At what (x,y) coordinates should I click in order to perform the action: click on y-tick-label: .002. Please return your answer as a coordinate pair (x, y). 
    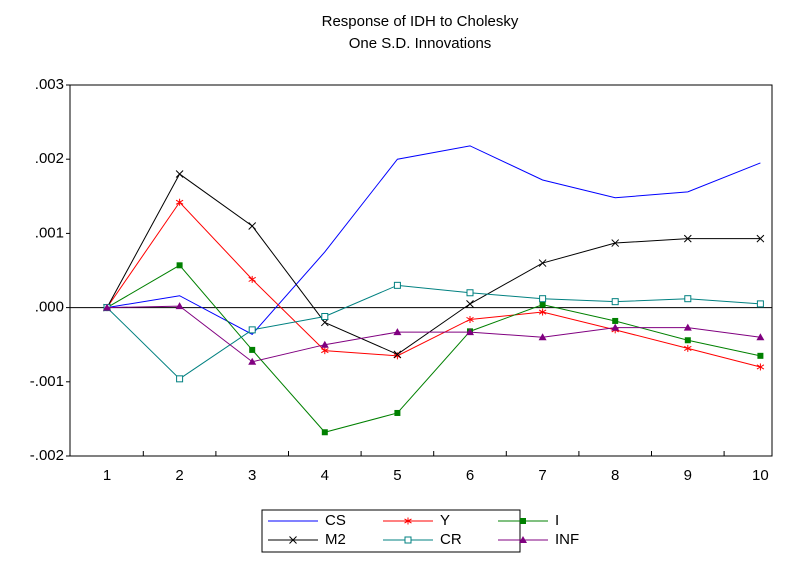
    Looking at the image, I should click on (49, 158).